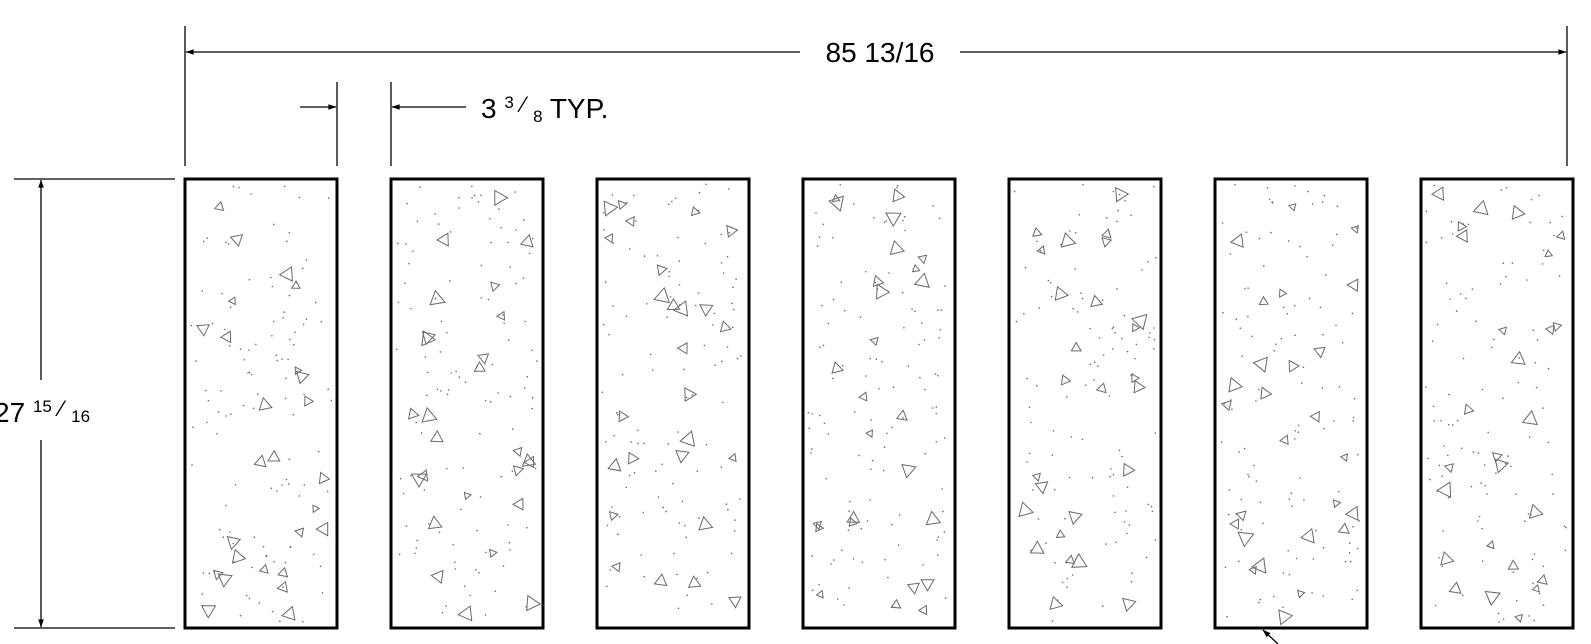 This screenshot has height=644, width=1591. Describe the element at coordinates (80, 416) in the screenshot. I see `height-label-denominator: 16` at that location.